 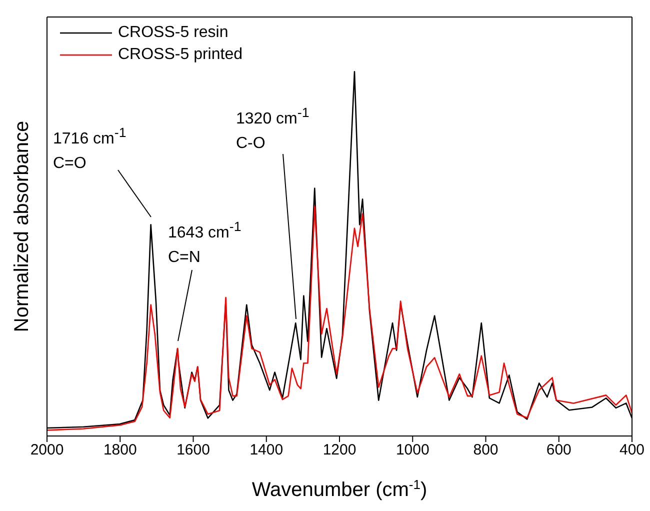 What do you see at coordinates (22, 226) in the screenshot?
I see `y-axis-title: Normalized absorbance` at bounding box center [22, 226].